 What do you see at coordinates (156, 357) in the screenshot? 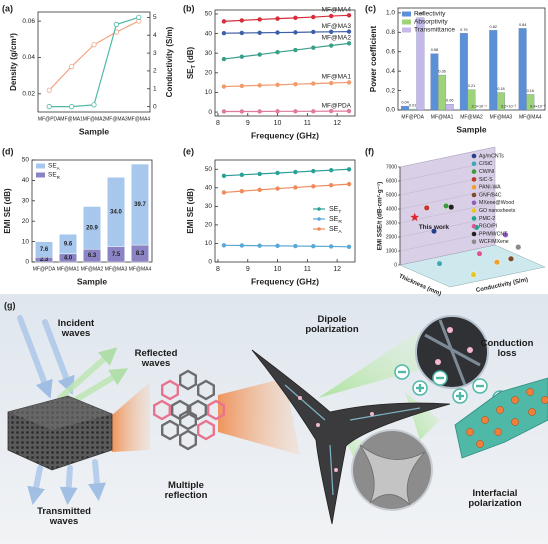
I see `diagram-label: Reflected waves` at bounding box center [156, 357].